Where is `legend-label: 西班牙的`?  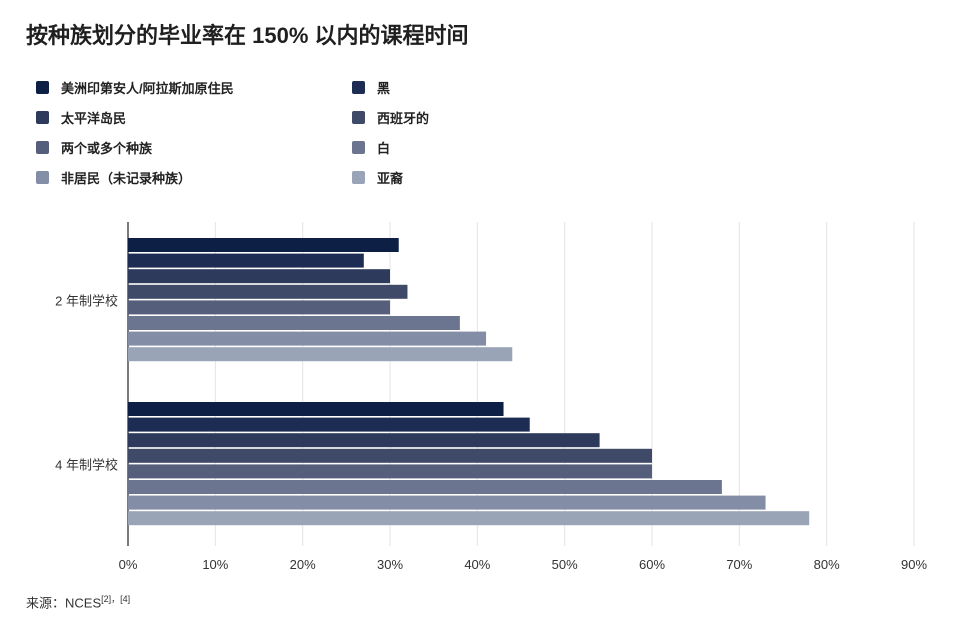
legend-label: 西班牙的 is located at coordinates (403, 118).